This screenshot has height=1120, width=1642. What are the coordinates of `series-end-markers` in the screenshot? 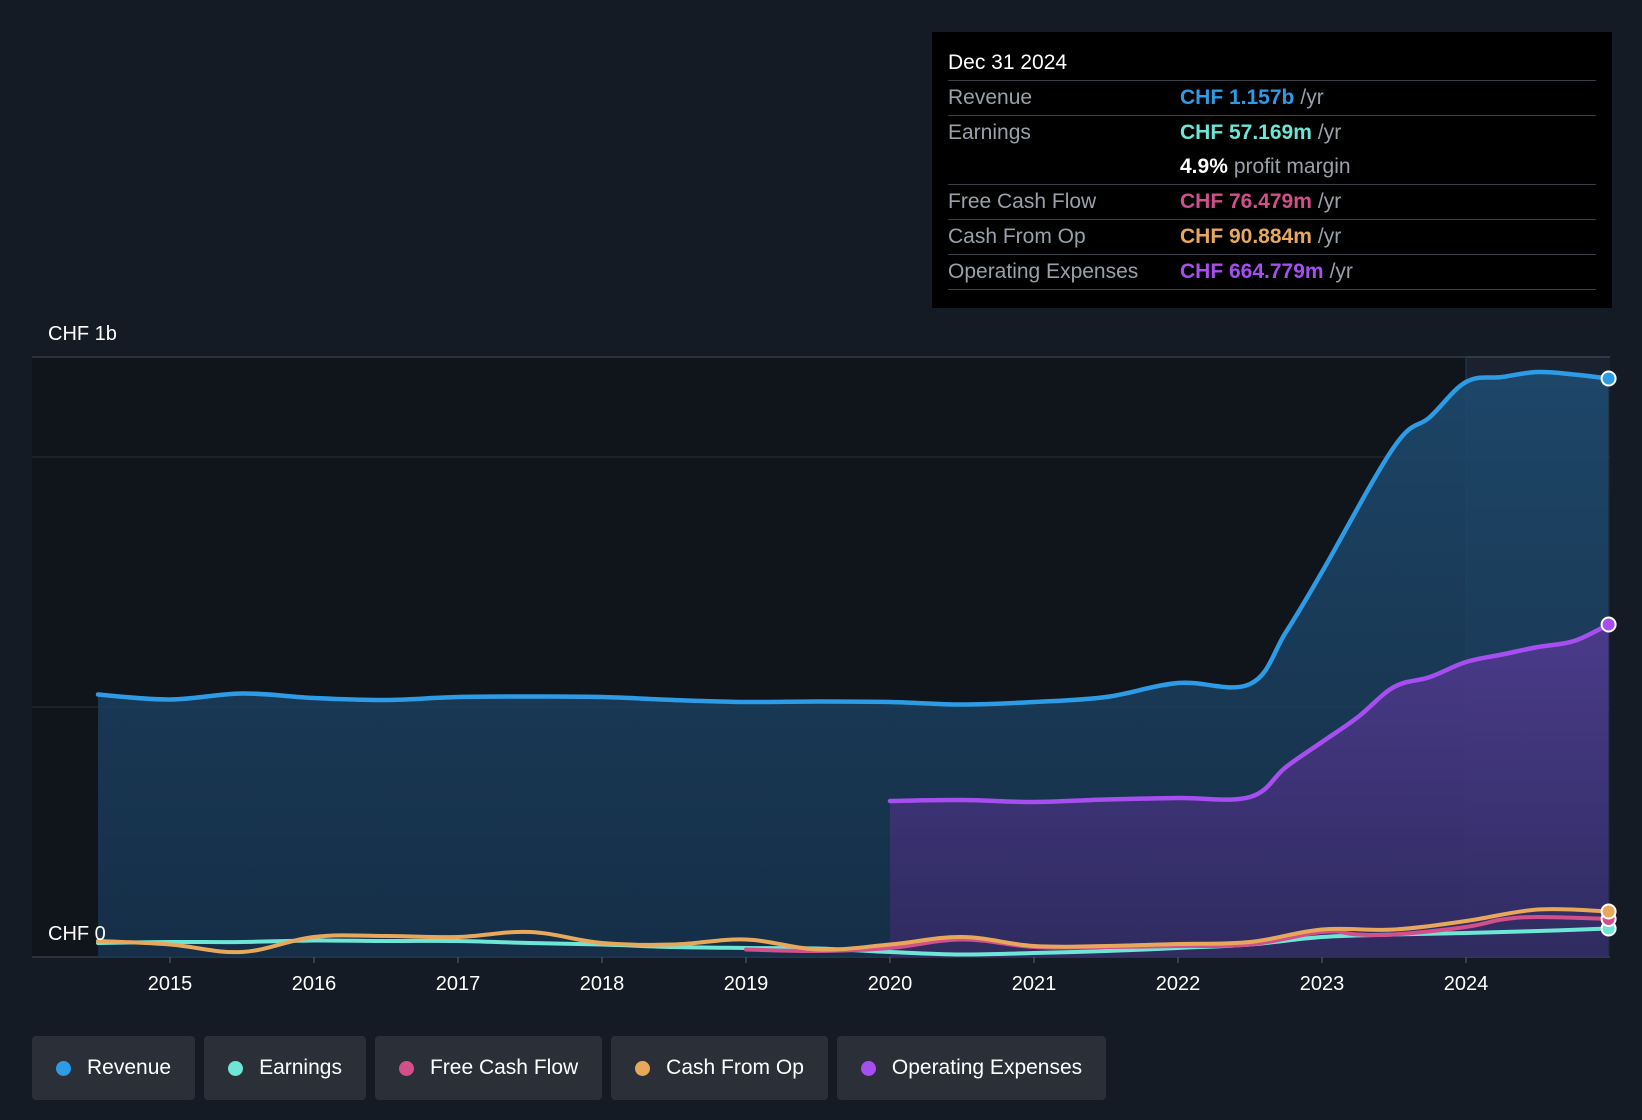 It's located at (1608, 653).